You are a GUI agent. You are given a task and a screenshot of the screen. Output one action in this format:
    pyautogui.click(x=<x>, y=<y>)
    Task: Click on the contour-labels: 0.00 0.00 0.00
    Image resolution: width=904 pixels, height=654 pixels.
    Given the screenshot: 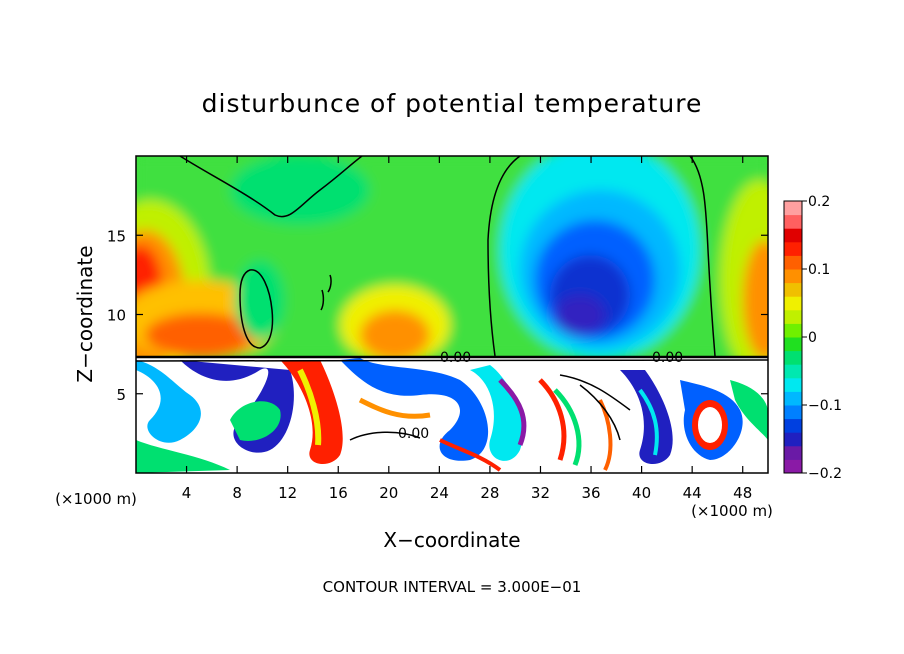 What is the action you would take?
    pyautogui.click(x=540, y=396)
    